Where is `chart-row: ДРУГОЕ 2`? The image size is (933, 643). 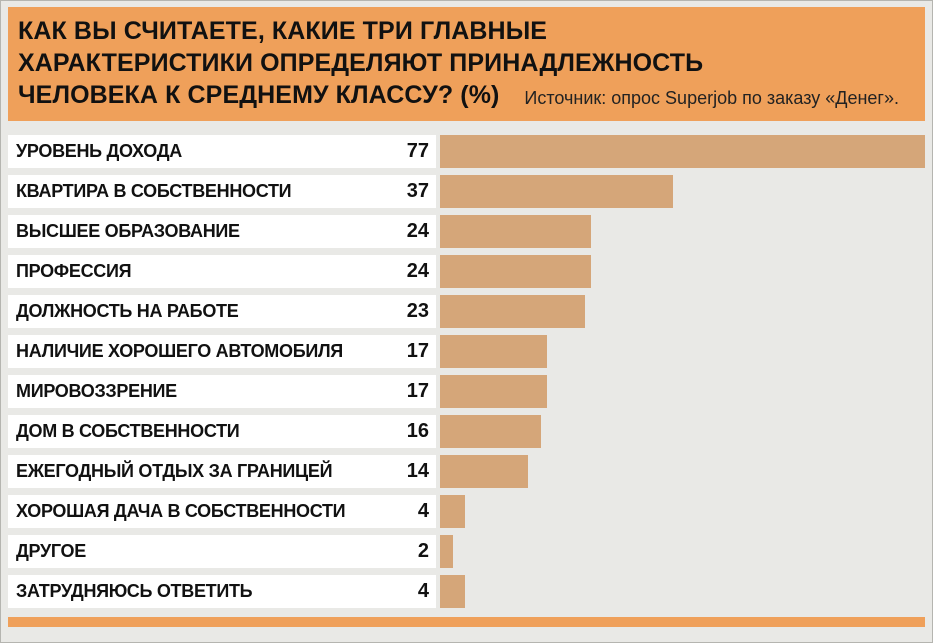 chart-row: ДРУГОЕ 2 is located at coordinates (466, 551).